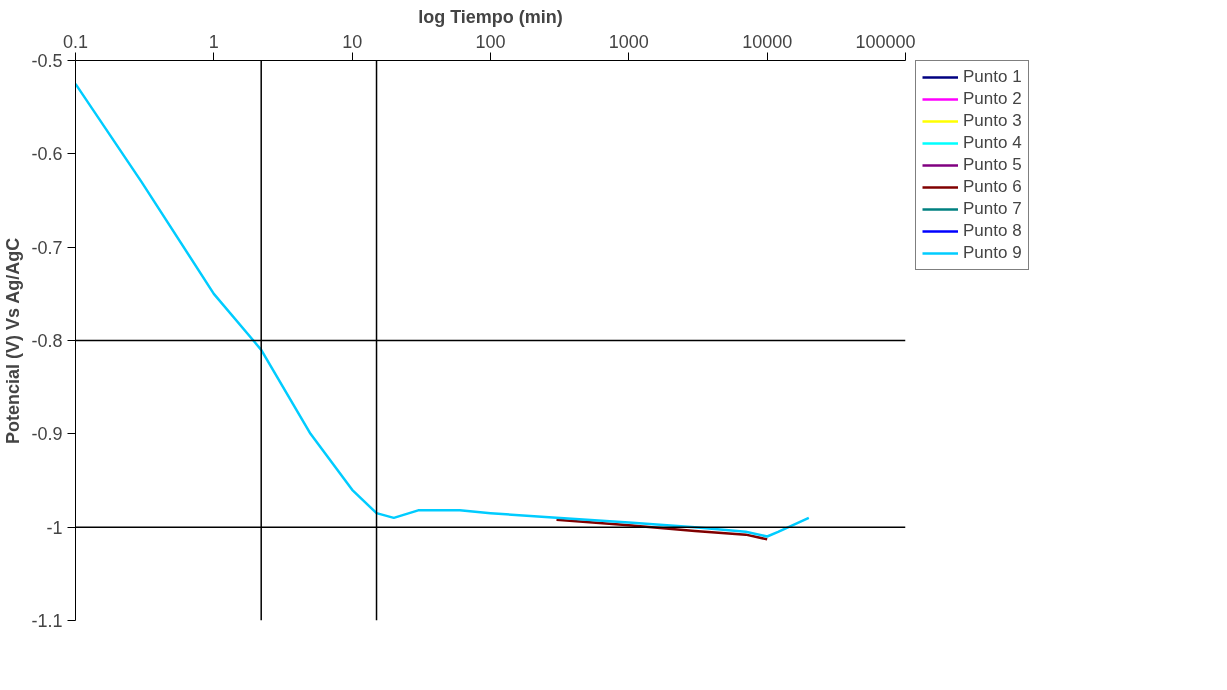  Describe the element at coordinates (75, 41) in the screenshot. I see `x-tick-label: 0.1` at that location.